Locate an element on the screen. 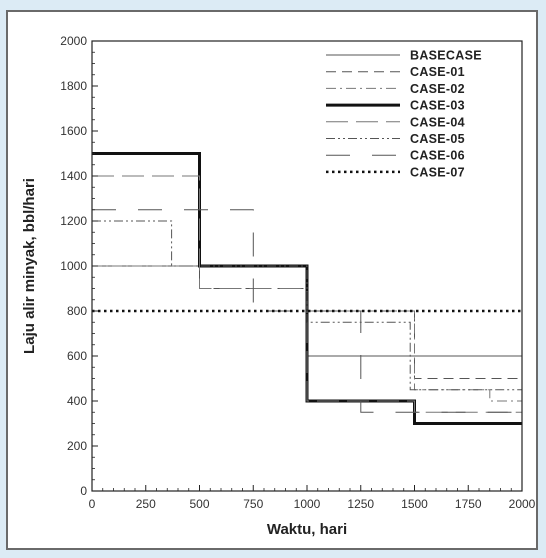 The image size is (546, 558). y-tick-label-9: 1800 is located at coordinates (73, 86).